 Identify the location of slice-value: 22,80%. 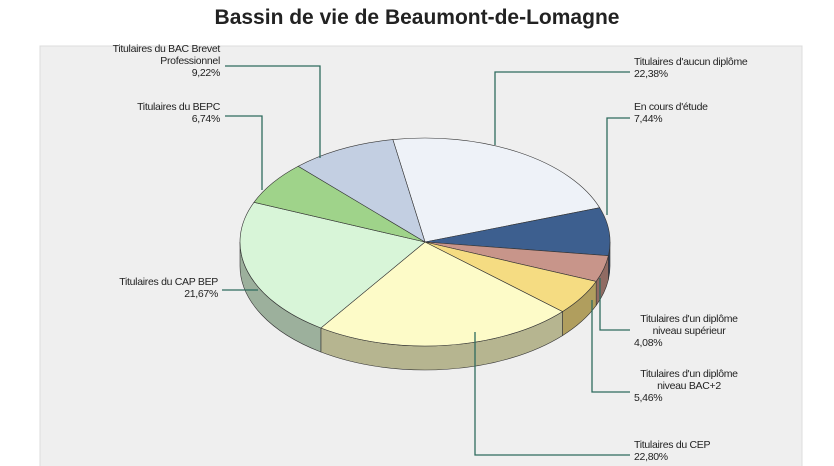
(651, 457).